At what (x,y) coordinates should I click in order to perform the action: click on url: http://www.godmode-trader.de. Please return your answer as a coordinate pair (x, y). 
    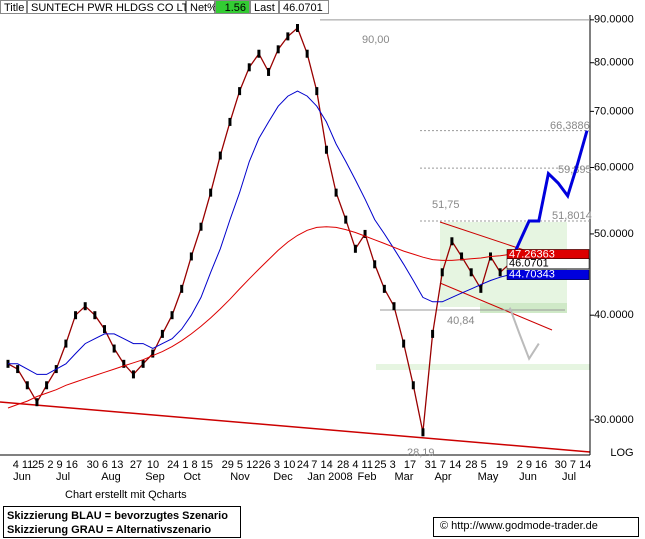
    Looking at the image, I should click on (524, 526).